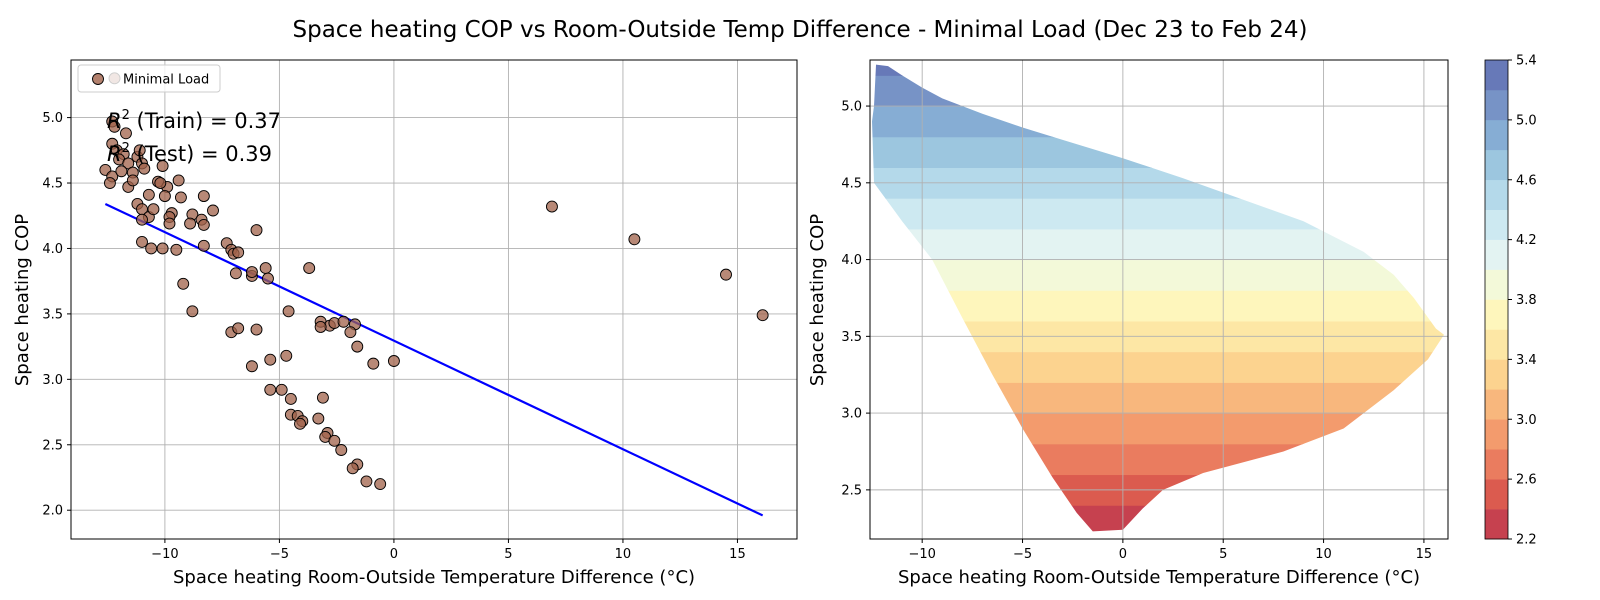 The image size is (1600, 600). What do you see at coordinates (1526, 300) in the screenshot?
I see `colorbar-tick-label: 3.8` at bounding box center [1526, 300].